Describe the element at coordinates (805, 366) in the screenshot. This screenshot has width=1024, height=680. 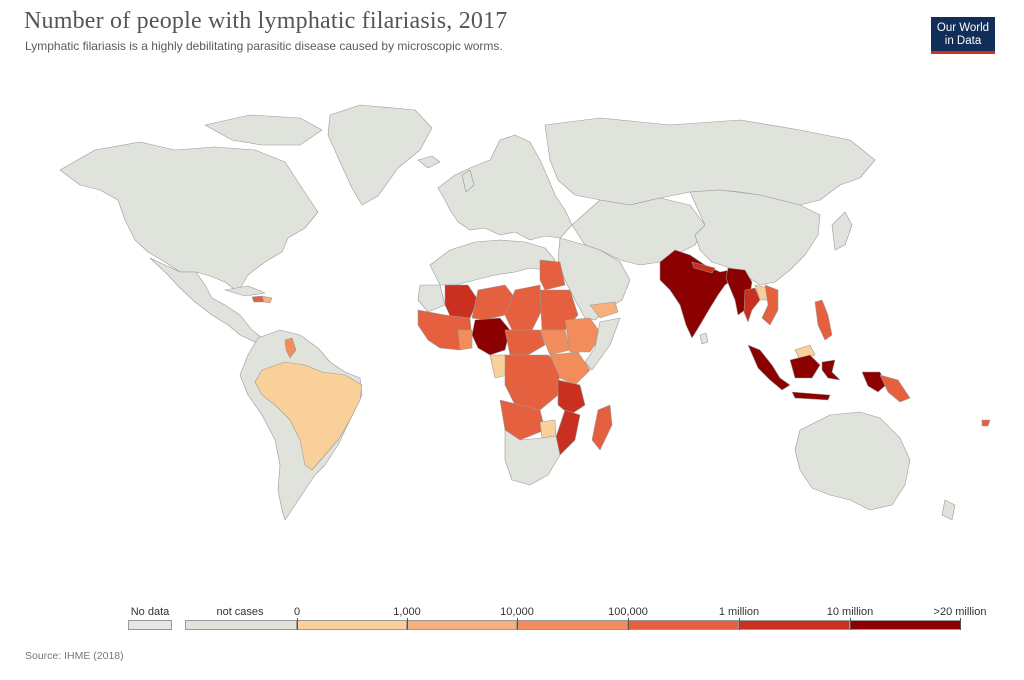
I see `country-indonesia-borneo` at that location.